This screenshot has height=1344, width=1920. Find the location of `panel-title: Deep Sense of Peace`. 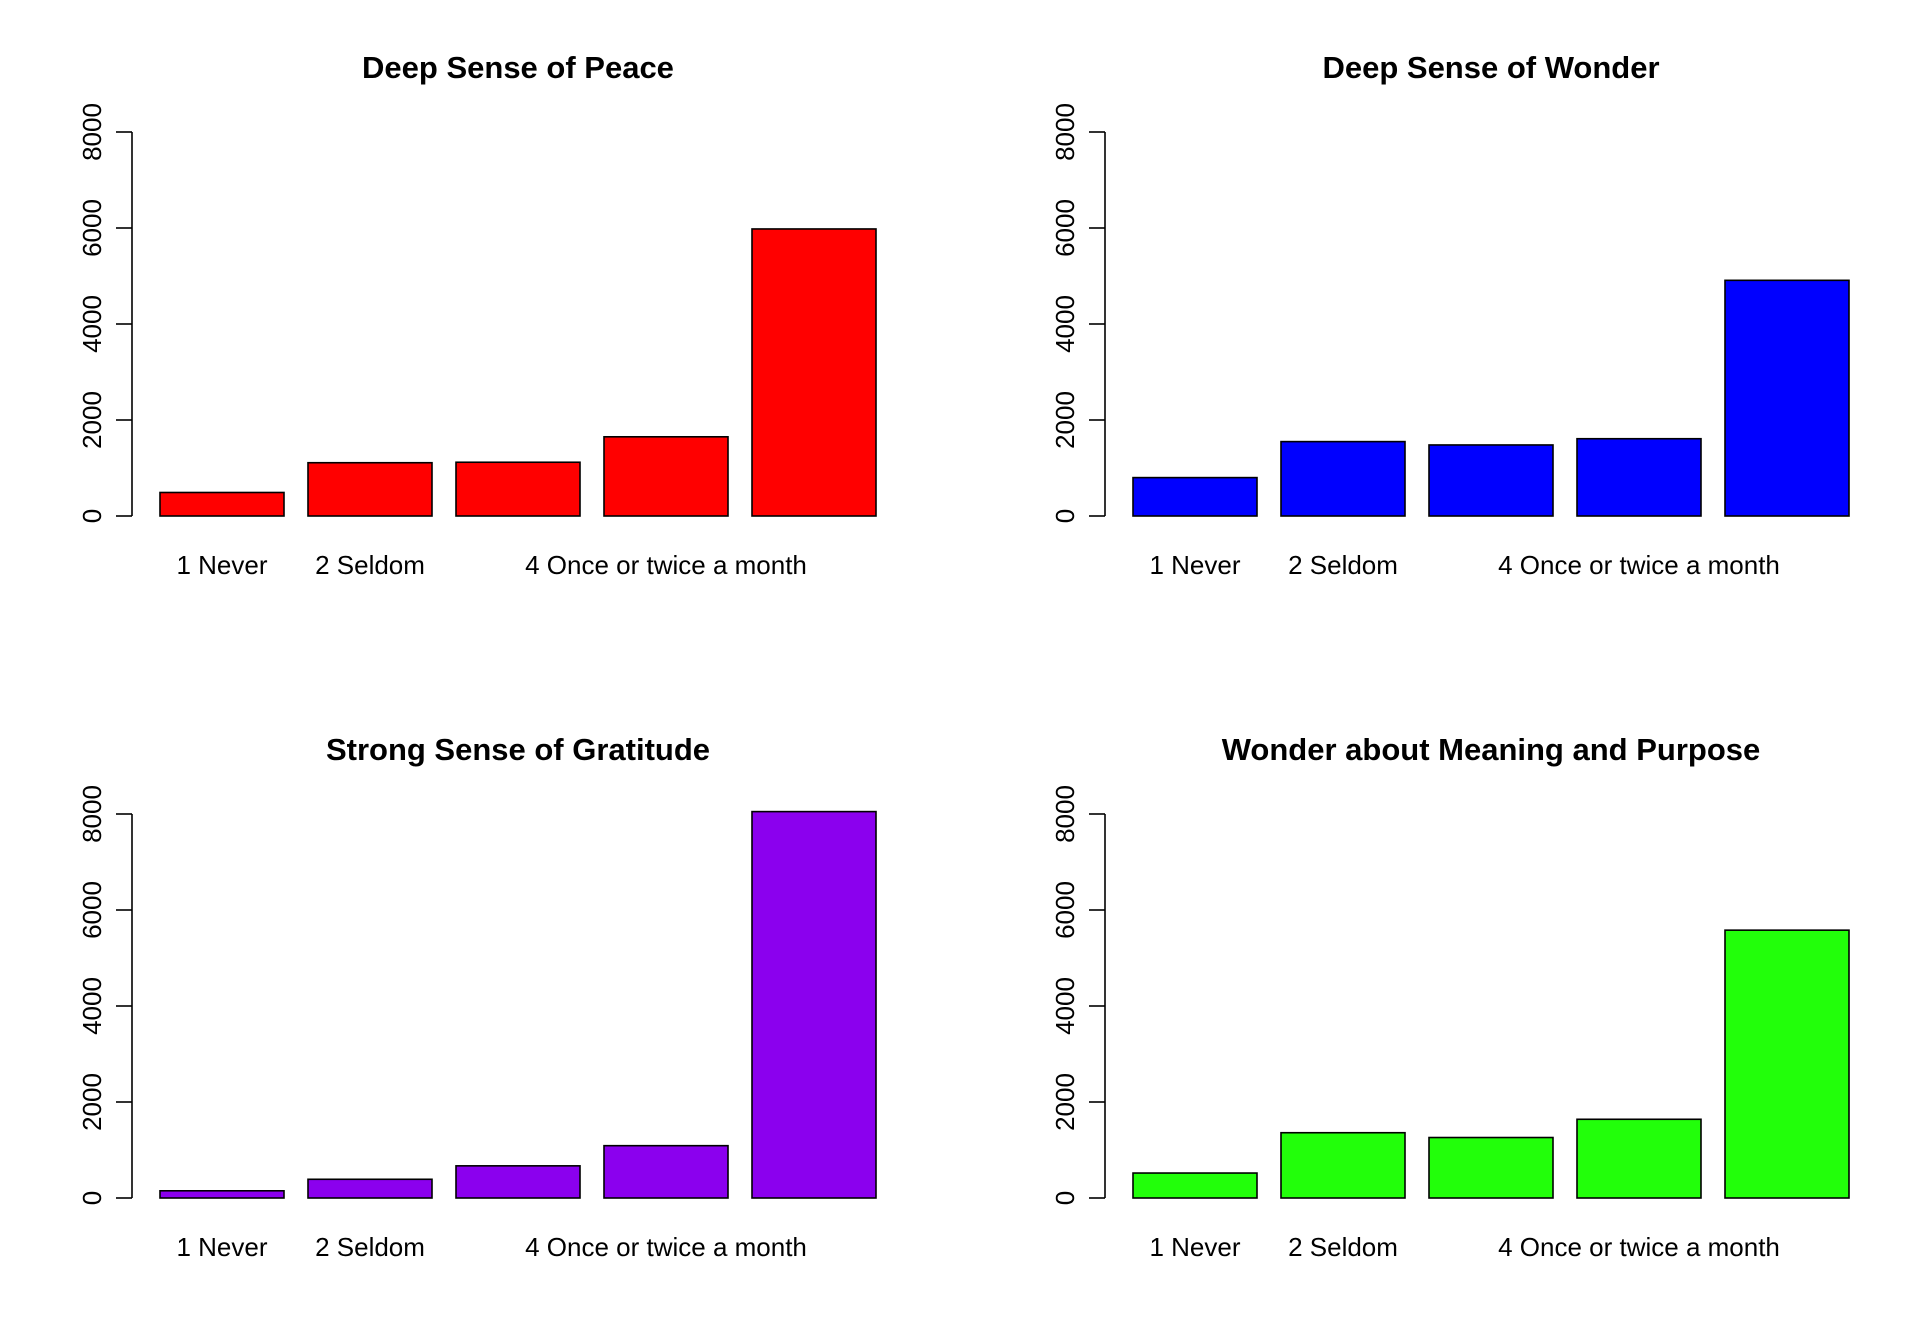

panel-title: Deep Sense of Peace is located at coordinates (518, 67).